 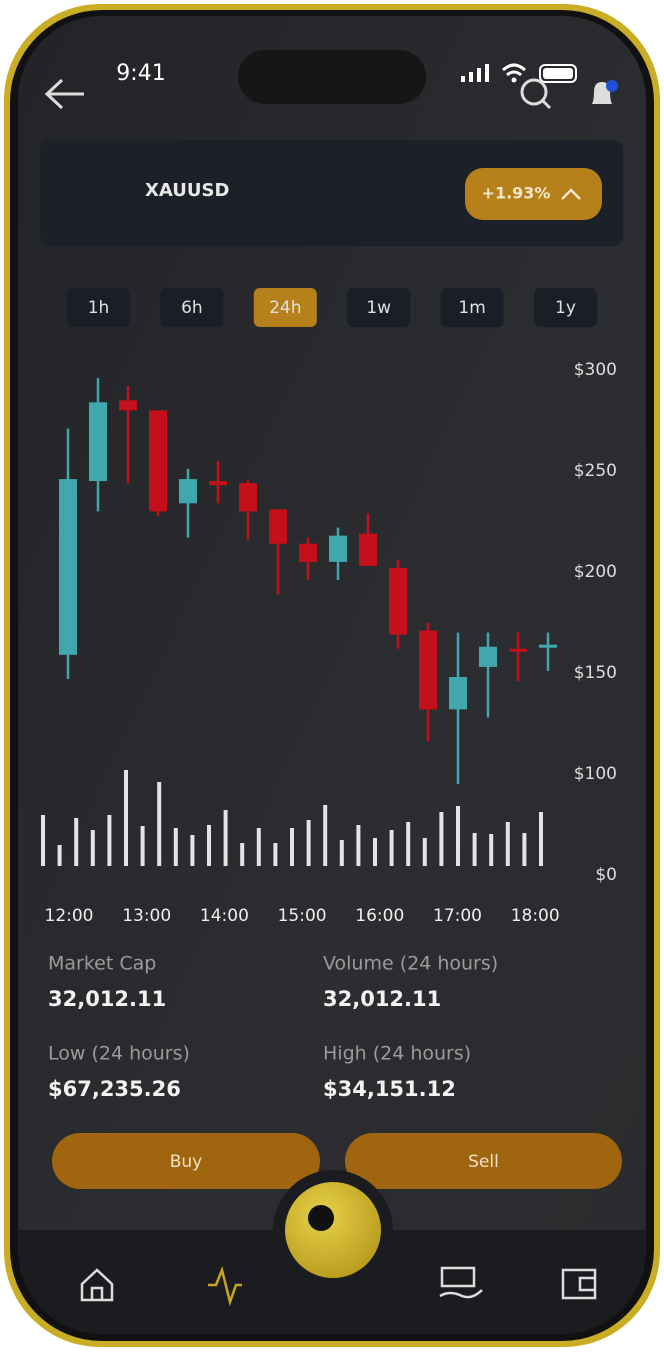 What do you see at coordinates (389, 1089) in the screenshot?
I see `stat-value: $34,151.12` at bounding box center [389, 1089].